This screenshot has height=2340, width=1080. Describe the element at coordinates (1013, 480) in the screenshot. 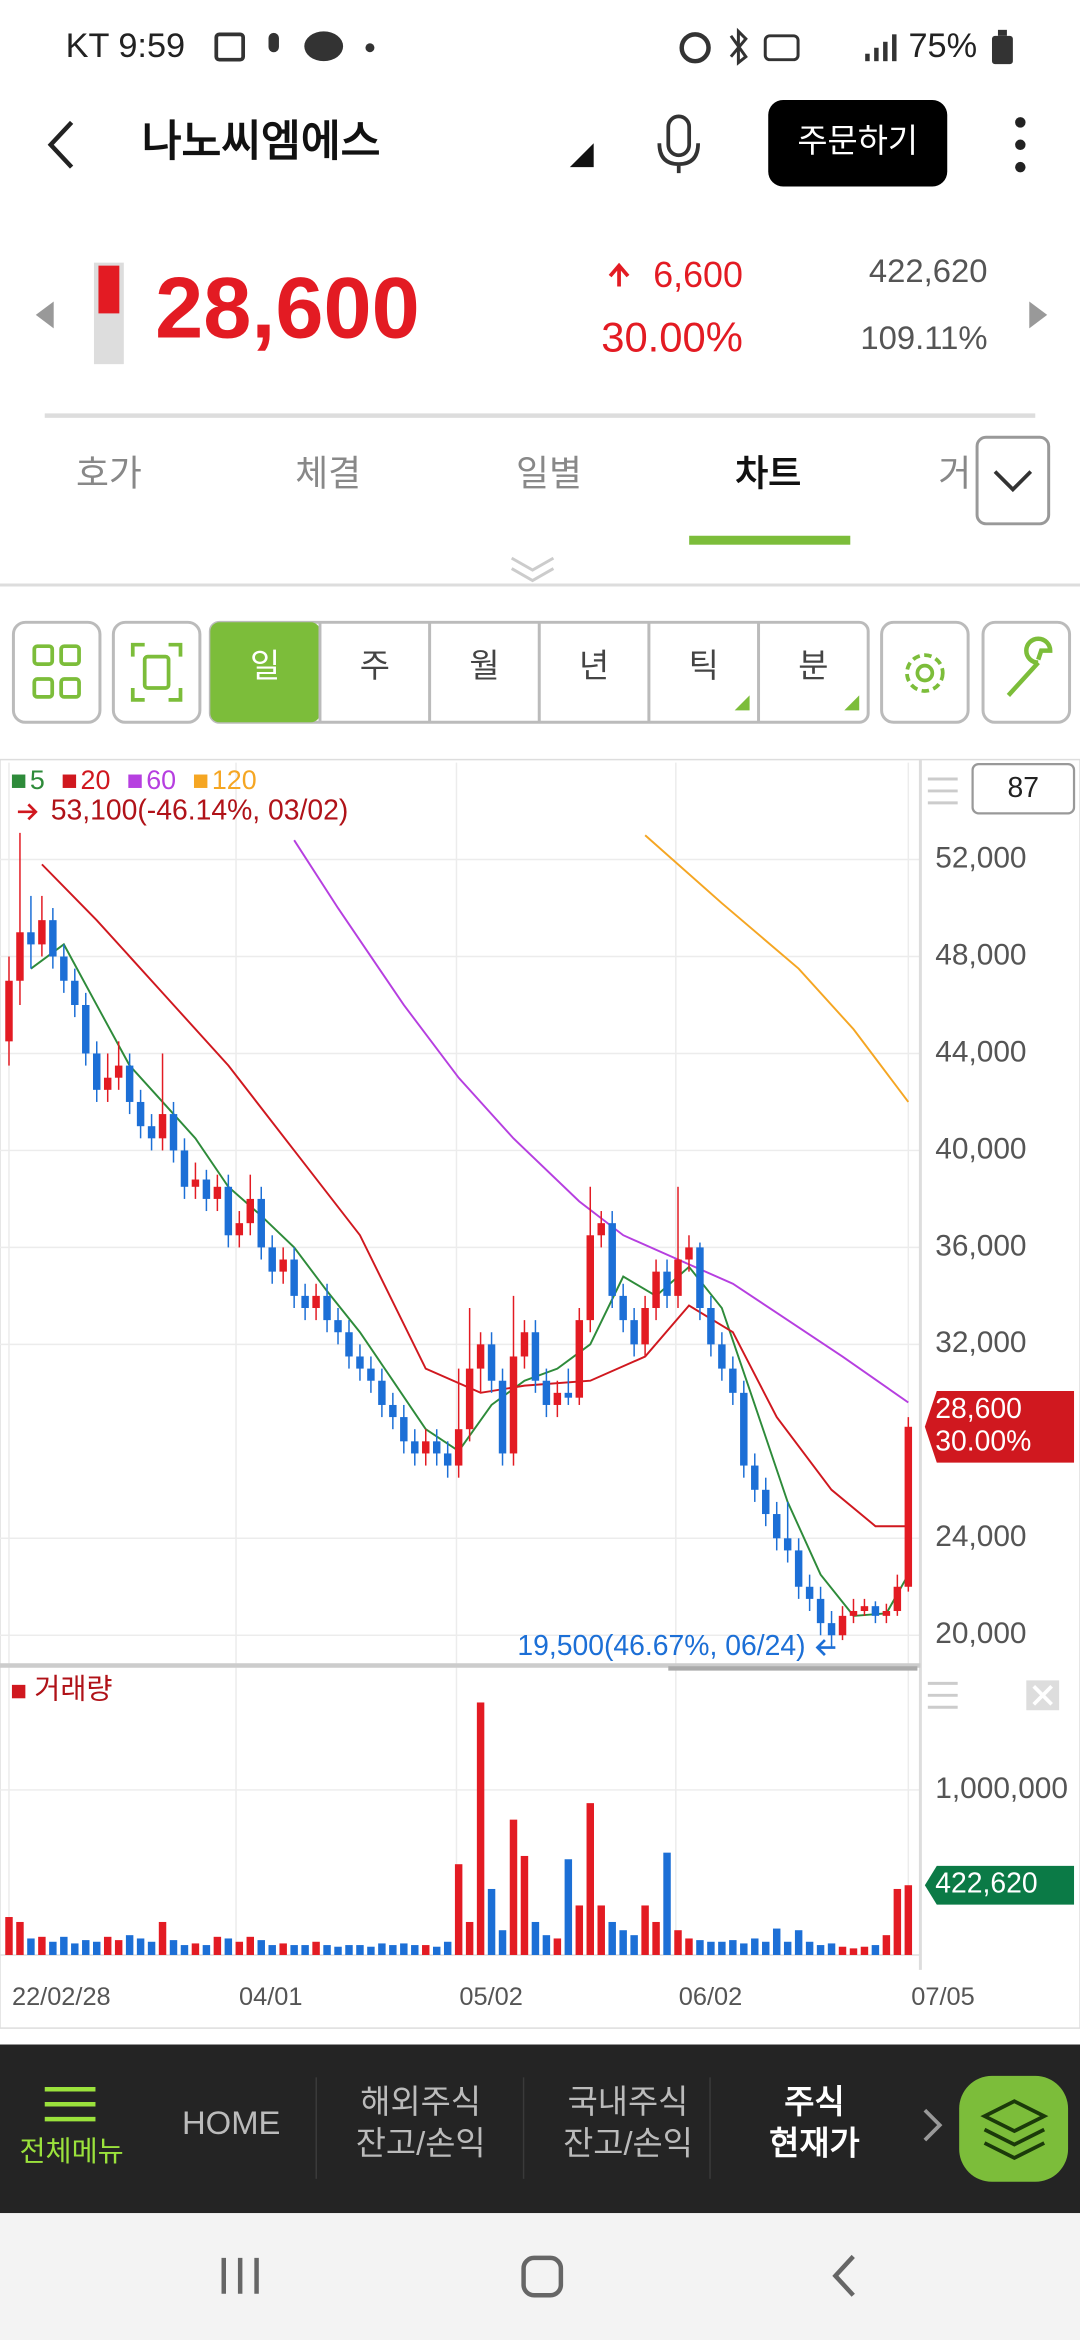

I see `tab-dropdown` at that location.